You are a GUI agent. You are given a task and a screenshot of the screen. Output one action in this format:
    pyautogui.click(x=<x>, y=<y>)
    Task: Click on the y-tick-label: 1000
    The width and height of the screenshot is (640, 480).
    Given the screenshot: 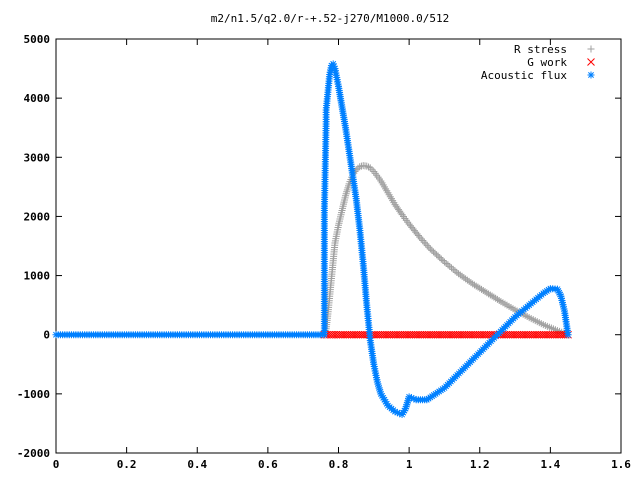 What is the action you would take?
    pyautogui.click(x=37, y=276)
    